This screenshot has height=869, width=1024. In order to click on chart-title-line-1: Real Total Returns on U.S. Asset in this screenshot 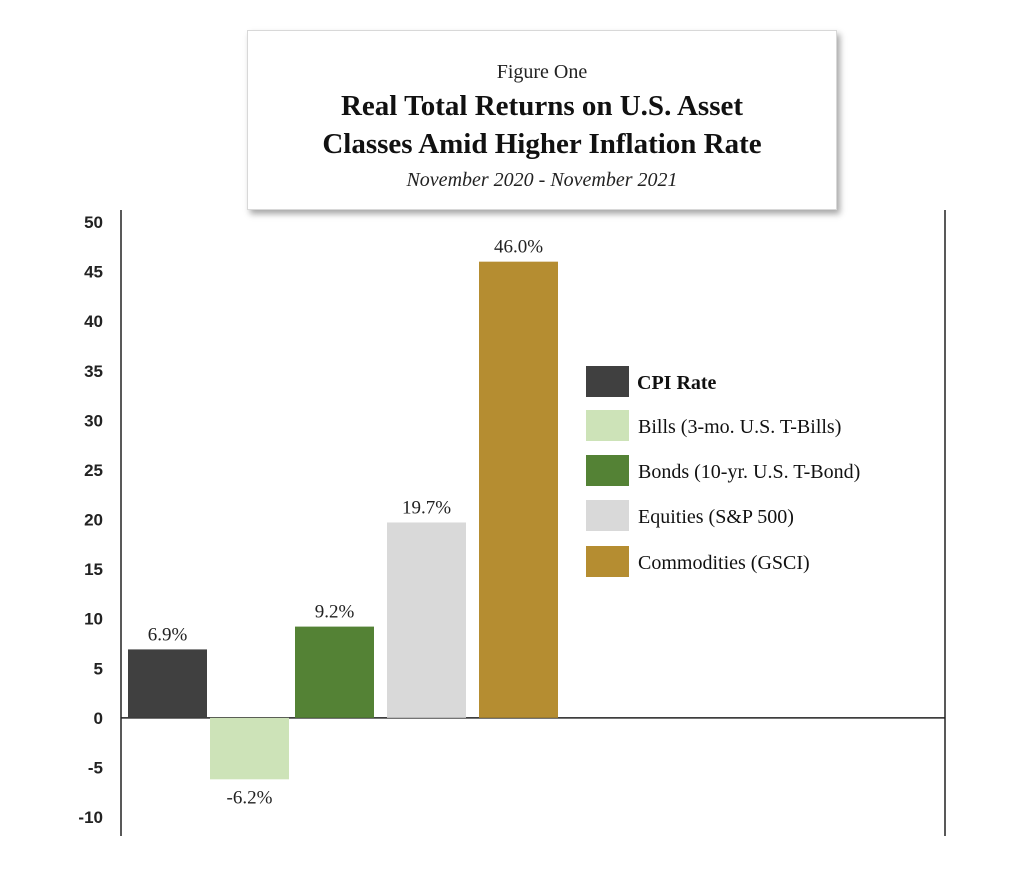, I will do `click(542, 106)`.